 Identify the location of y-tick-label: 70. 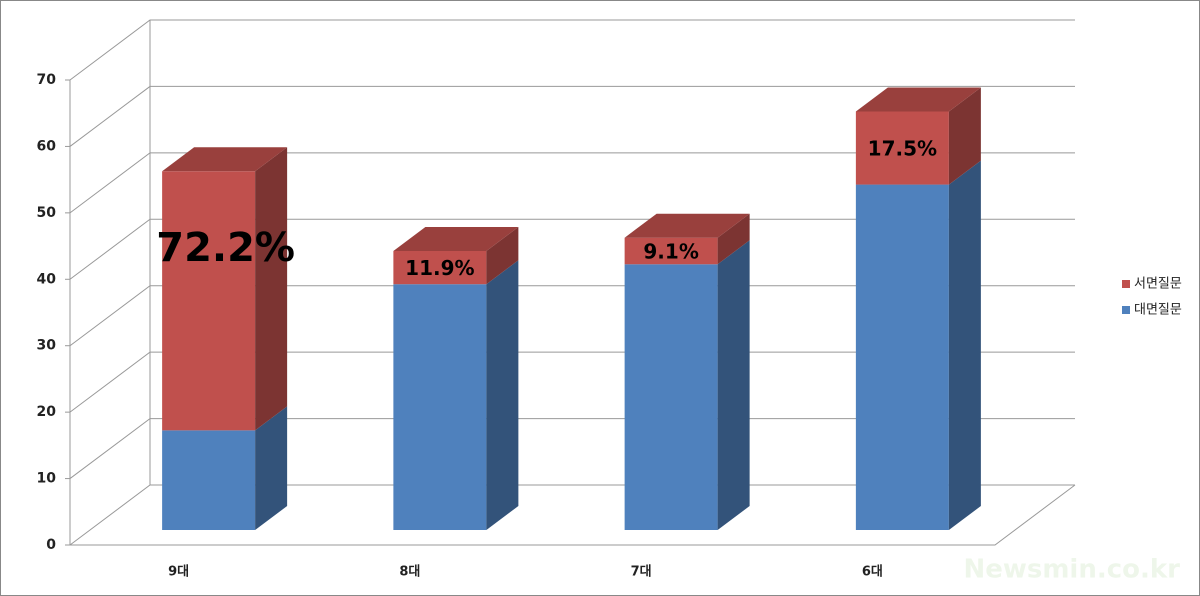
(47, 80).